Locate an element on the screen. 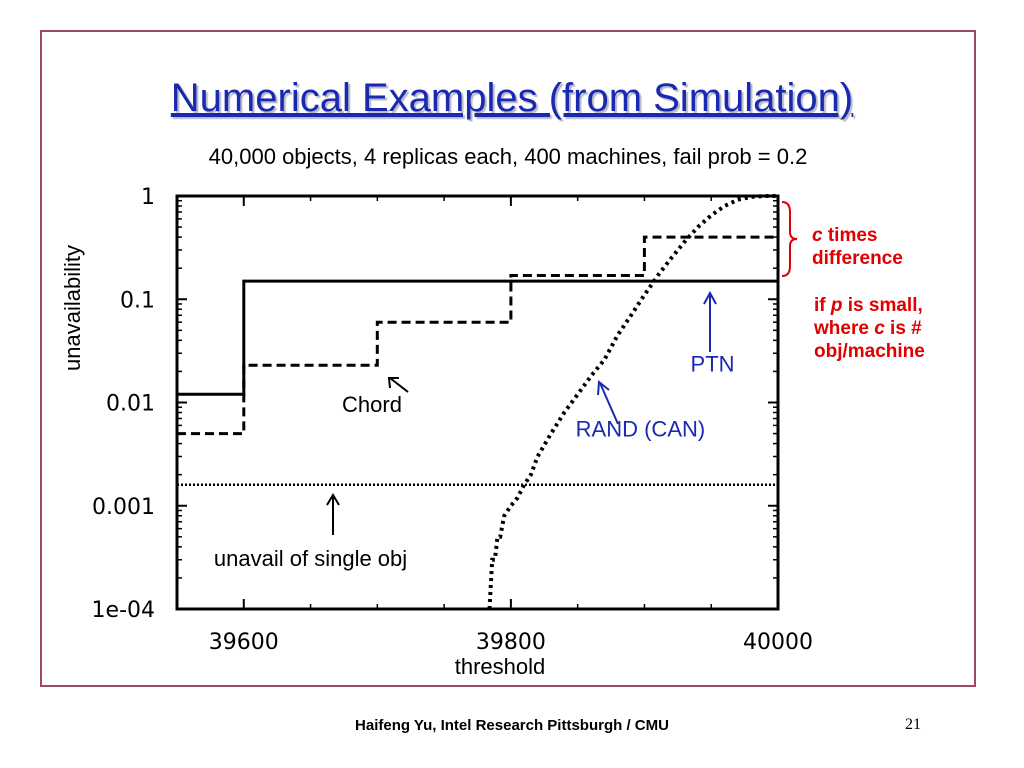 Image resolution: width=1024 pixels, height=768 pixels. single-obj-arrow is located at coordinates (333, 514).